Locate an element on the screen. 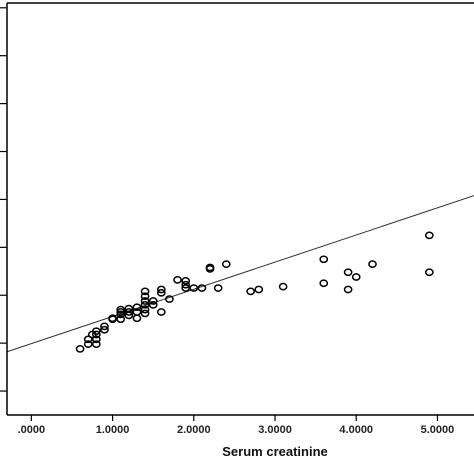 The height and width of the screenshot is (474, 474). x-axis-ticks is located at coordinates (234, 418).